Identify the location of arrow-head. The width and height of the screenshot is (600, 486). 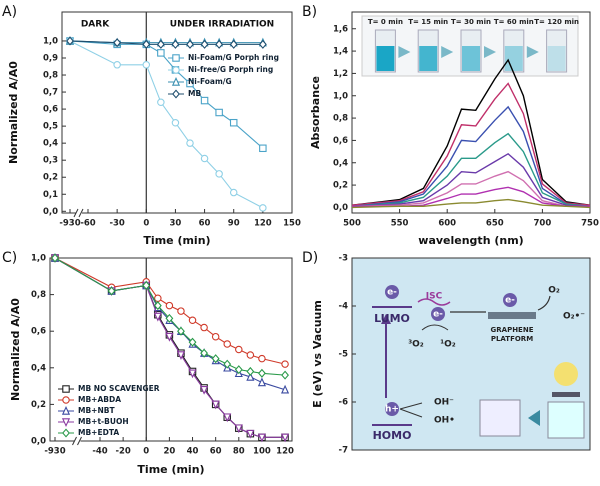
(386, 319).